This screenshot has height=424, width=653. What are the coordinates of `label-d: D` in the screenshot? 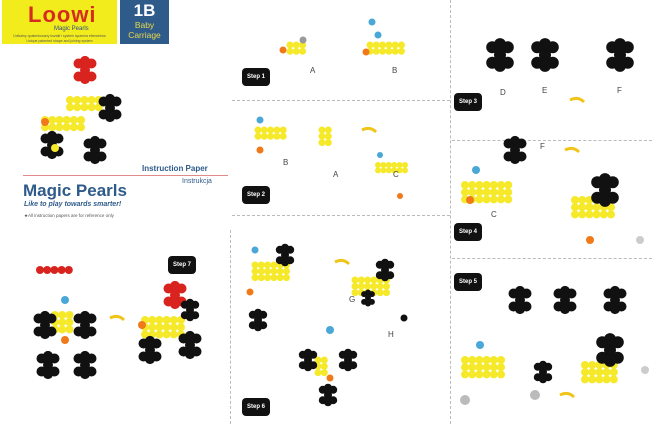 It's located at (503, 92).